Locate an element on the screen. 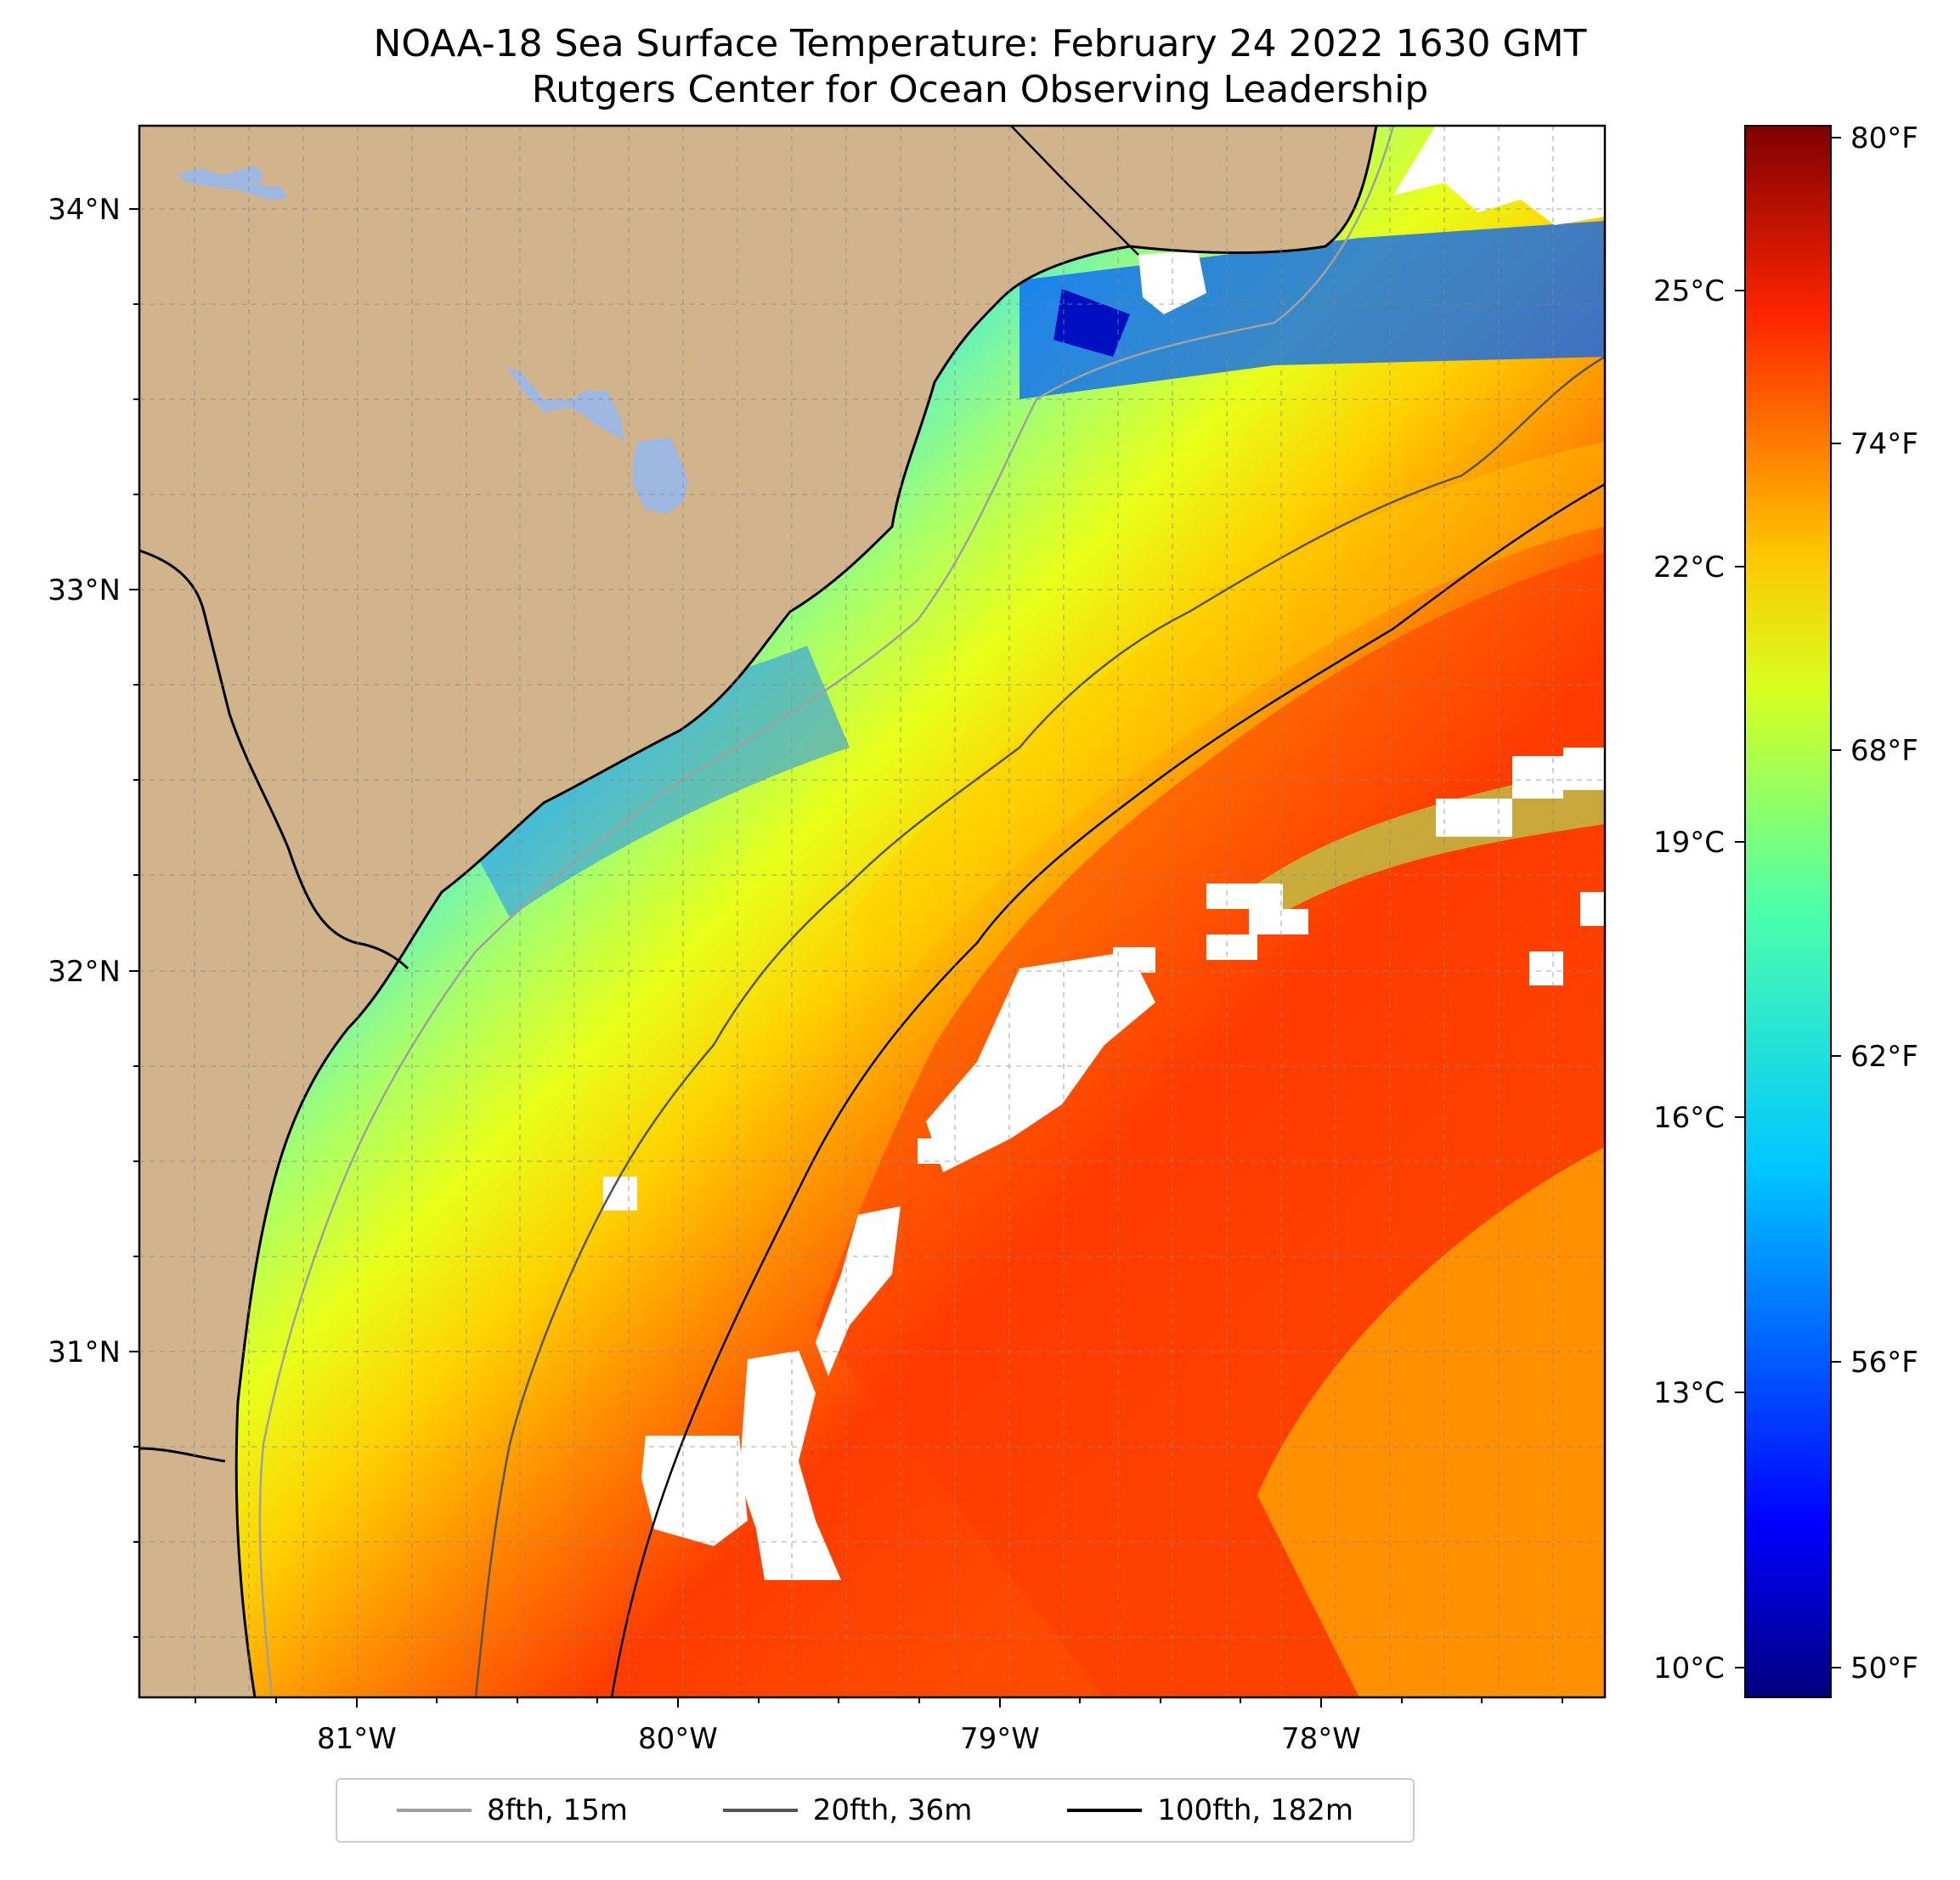 Image resolution: width=1960 pixels, height=1880 pixels. lon-label-78: 78°W is located at coordinates (1321, 1739).